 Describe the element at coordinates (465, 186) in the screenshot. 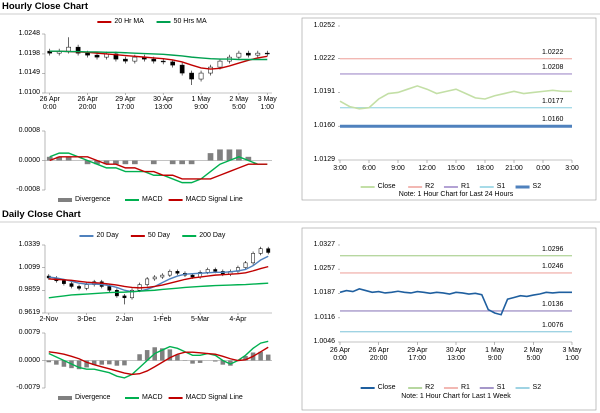

I see `legend-label: R1` at that location.